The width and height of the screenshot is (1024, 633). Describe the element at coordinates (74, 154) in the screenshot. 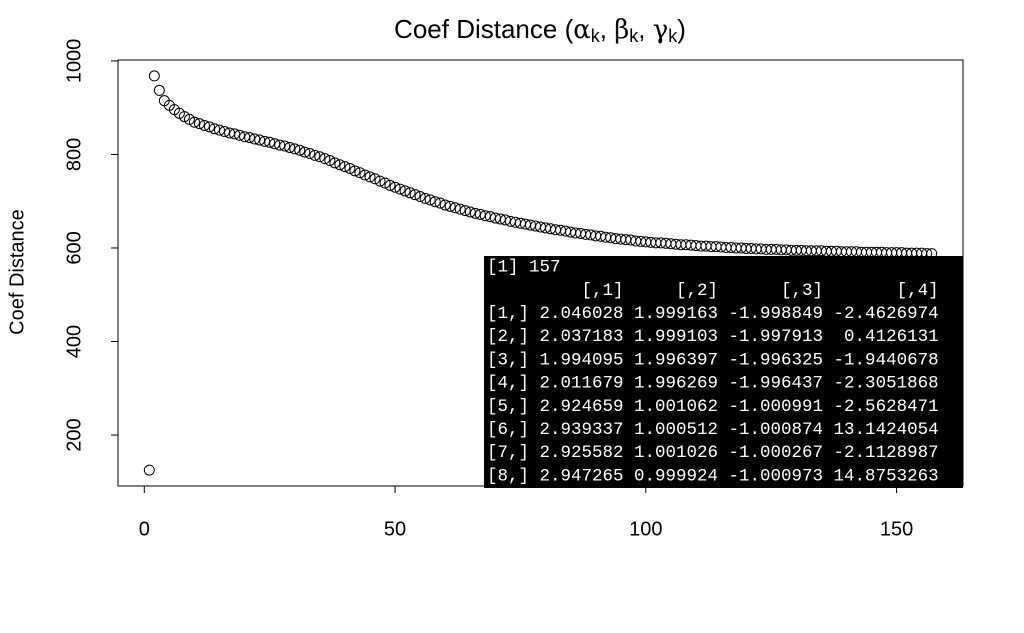

I see `y-tick-label: 800` at that location.